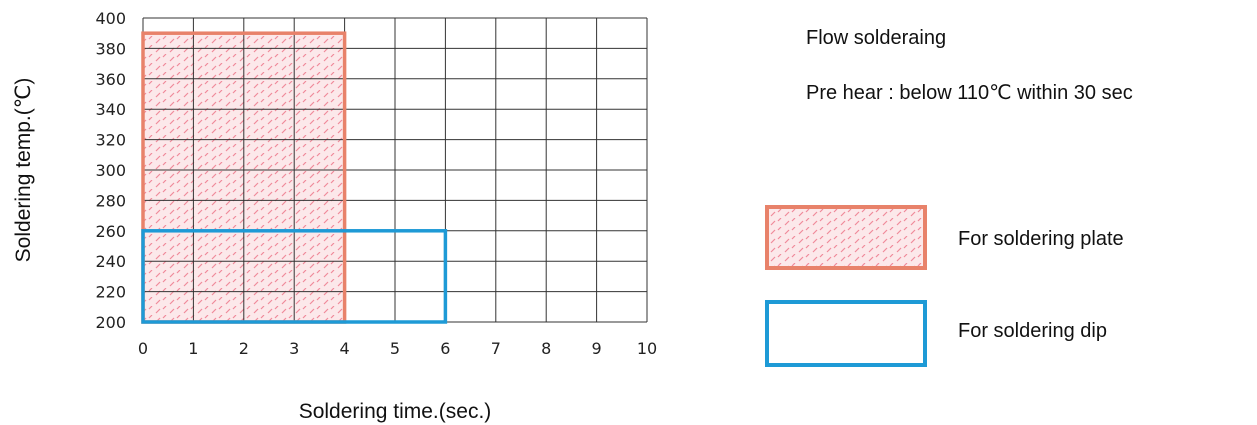  I want to click on x-tick-label: 7, so click(496, 348).